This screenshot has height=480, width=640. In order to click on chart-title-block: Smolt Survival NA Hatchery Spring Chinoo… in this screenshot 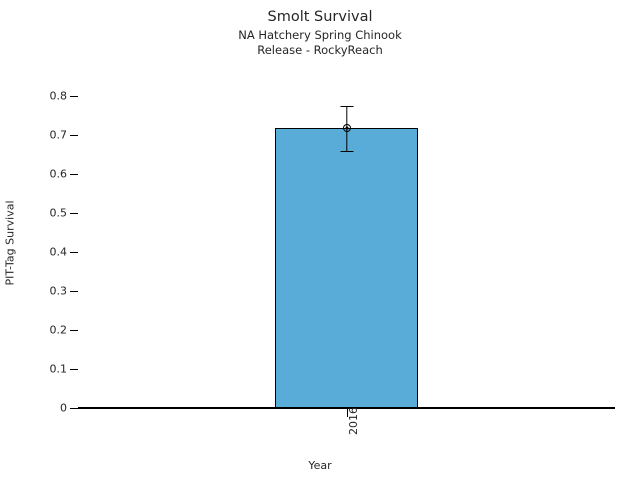, I will do `click(320, 35)`.